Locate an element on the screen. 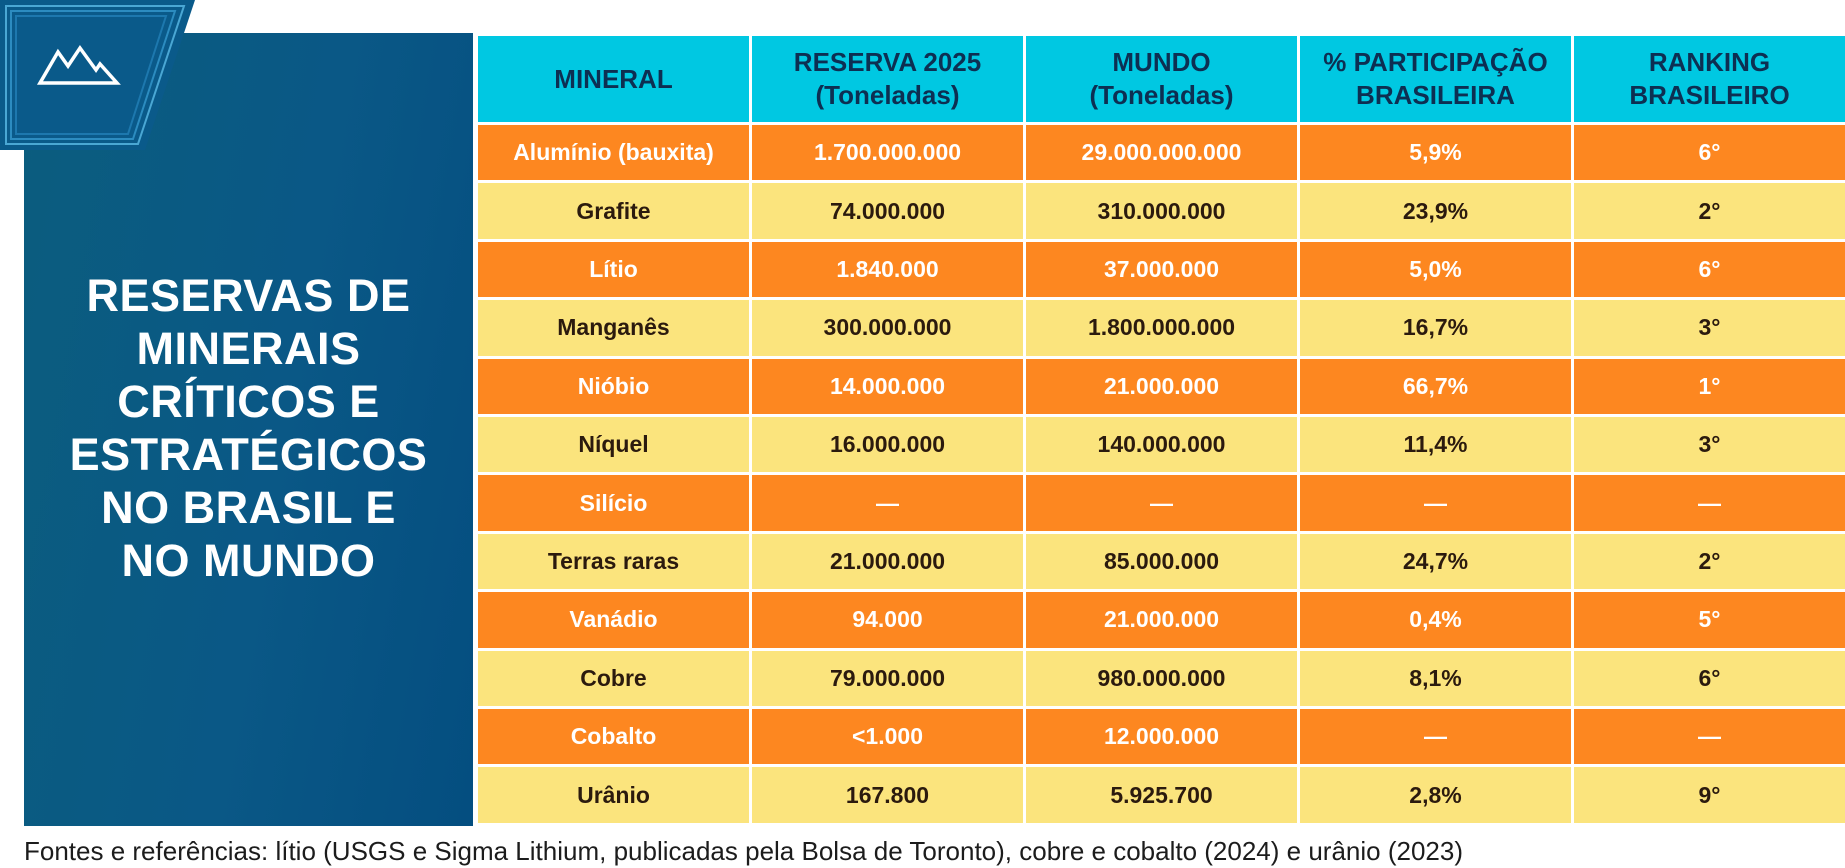 Image resolution: width=1845 pixels, height=868 pixels. participacao-cell: 8,1% is located at coordinates (1435, 678).